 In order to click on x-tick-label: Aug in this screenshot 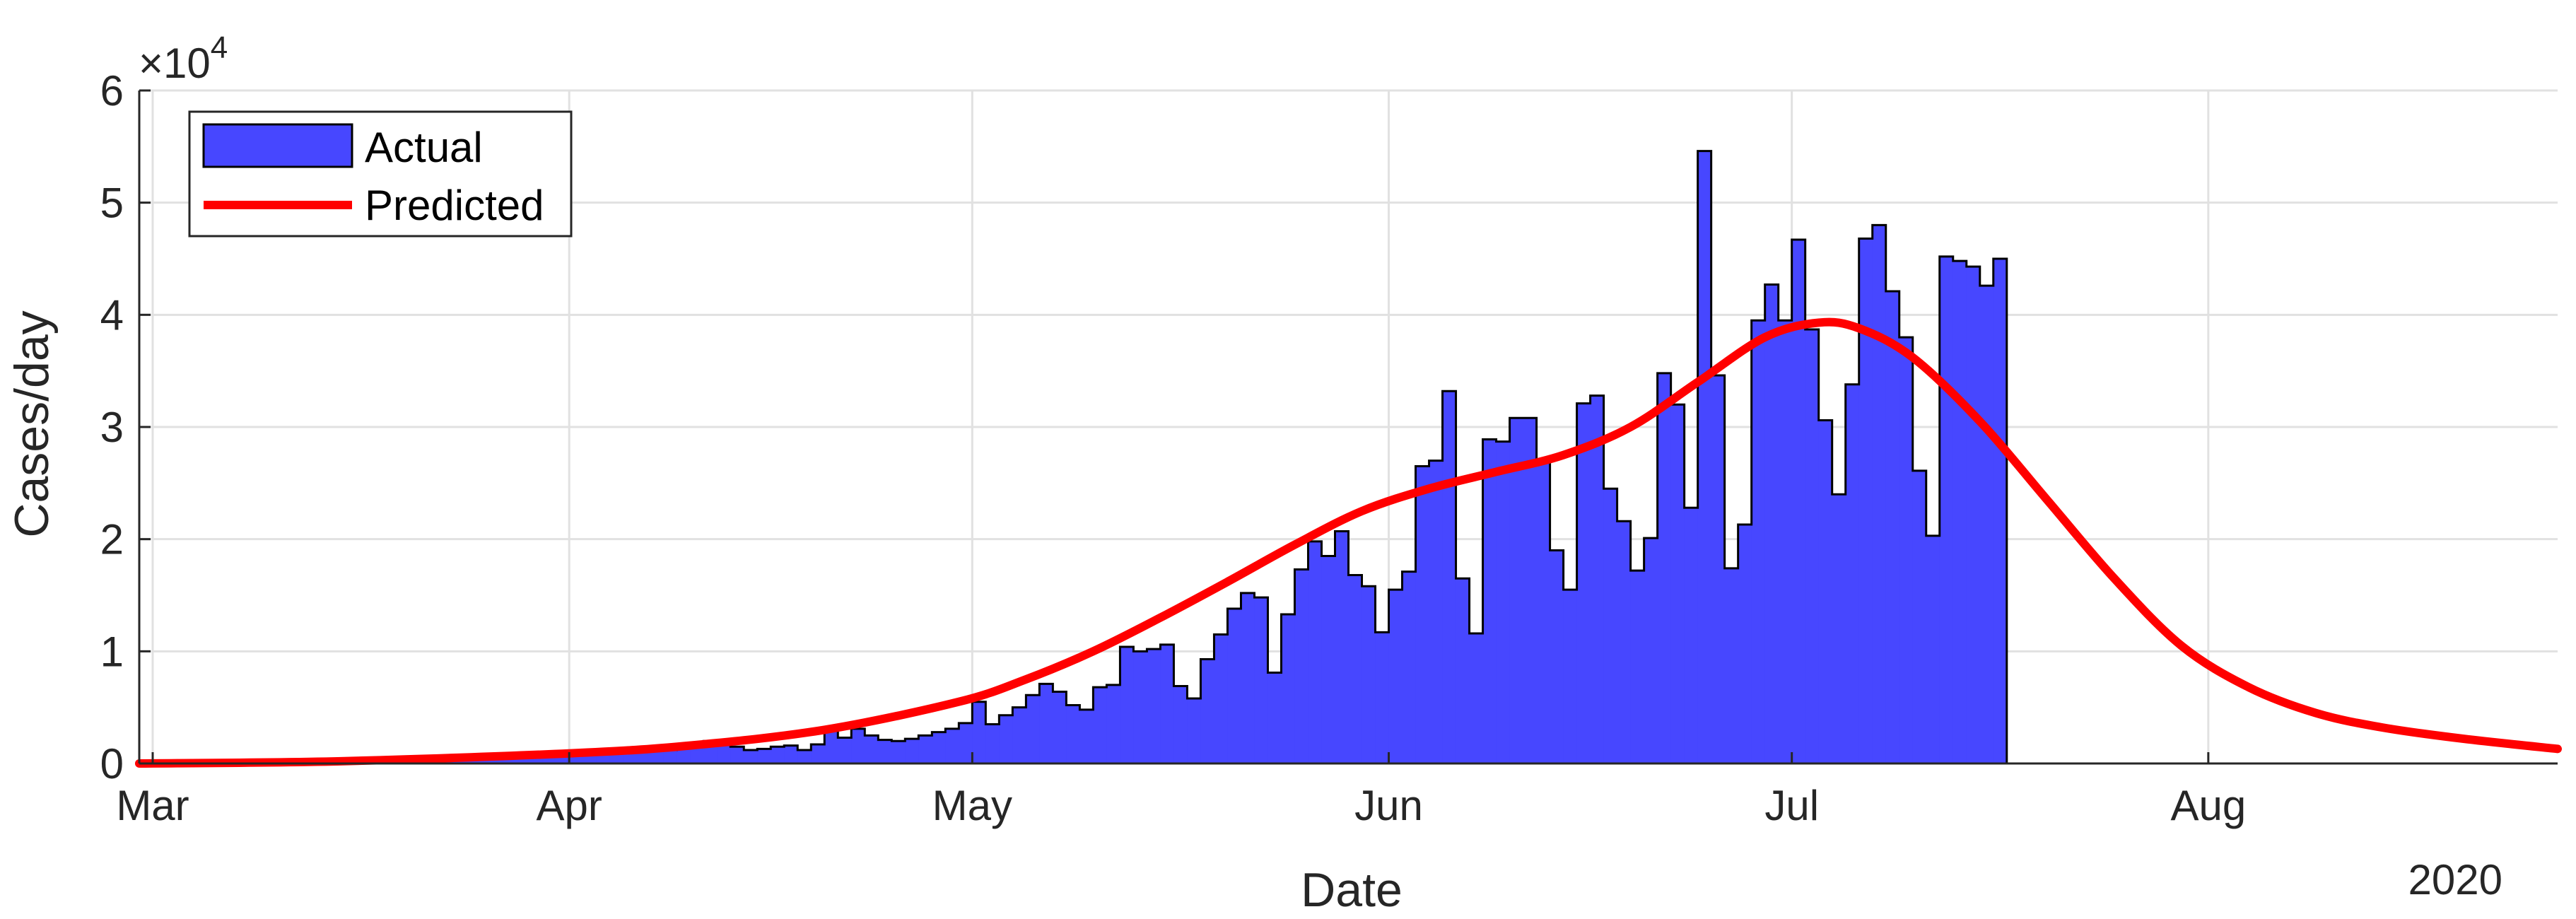, I will do `click(2208, 805)`.